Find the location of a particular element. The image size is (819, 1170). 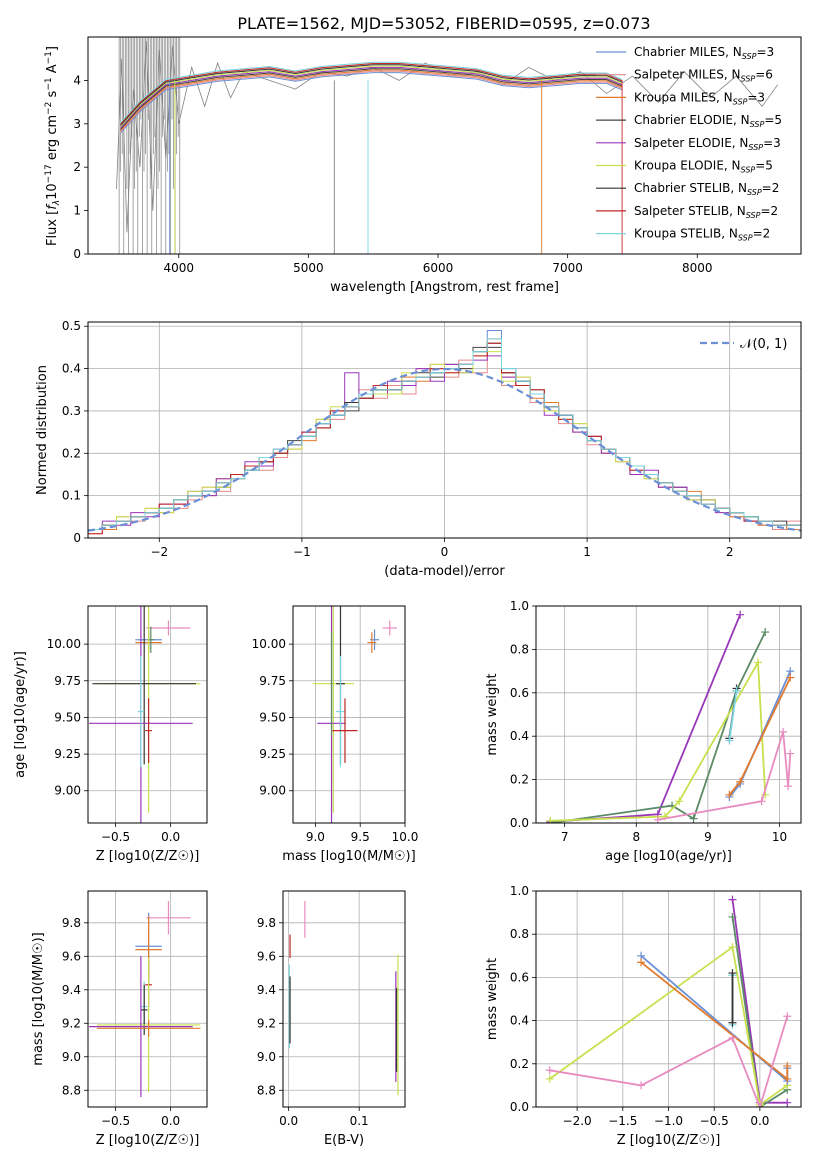

x-tick-label: 0 is located at coordinates (445, 552).